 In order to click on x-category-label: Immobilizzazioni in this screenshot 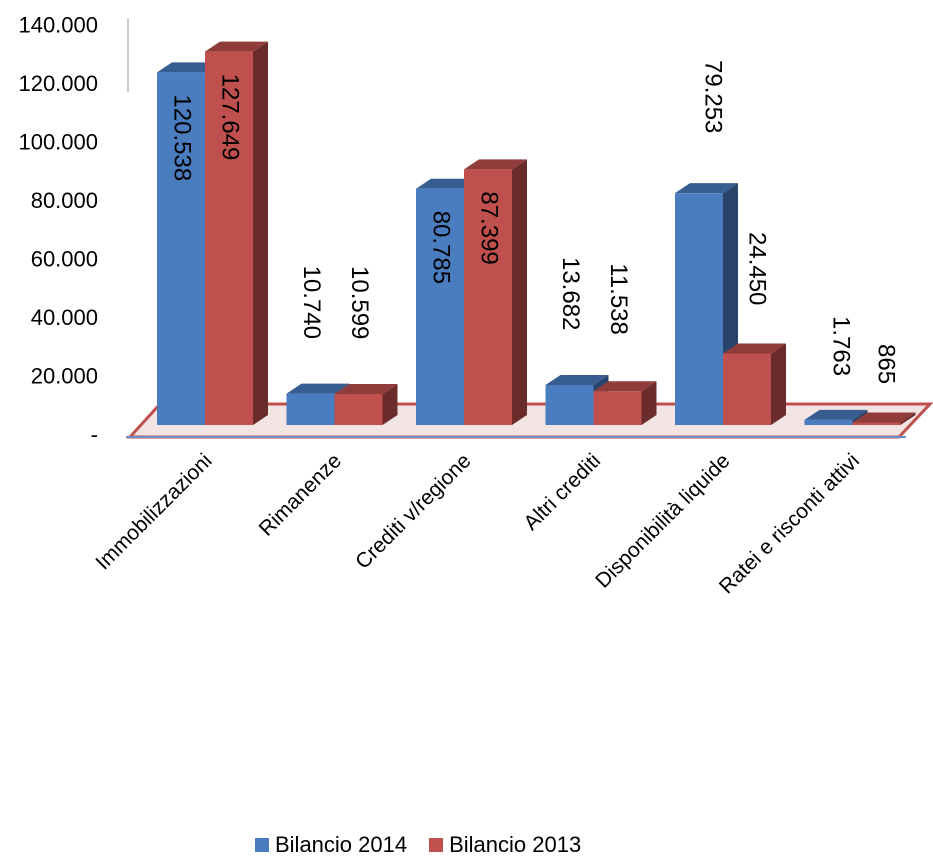, I will do `click(153, 511)`.